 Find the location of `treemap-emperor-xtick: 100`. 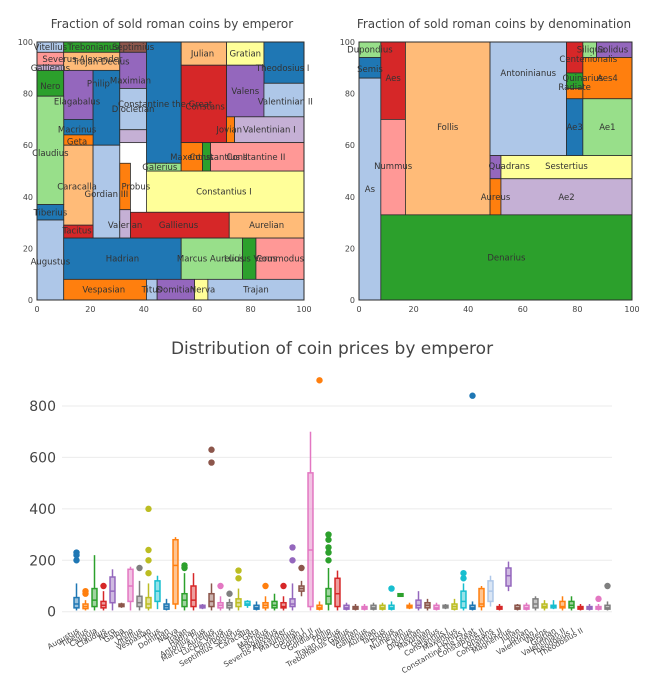

treemap-emperor-xtick: 100 is located at coordinates (303, 309).